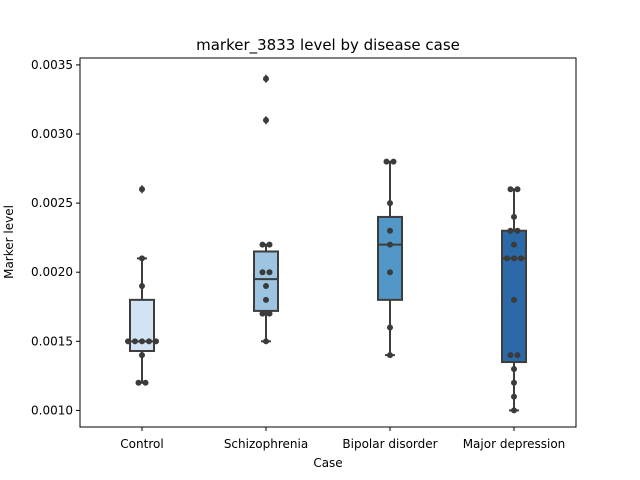 The width and height of the screenshot is (640, 480). I want to click on points-bipolar-disorder, so click(390, 258).